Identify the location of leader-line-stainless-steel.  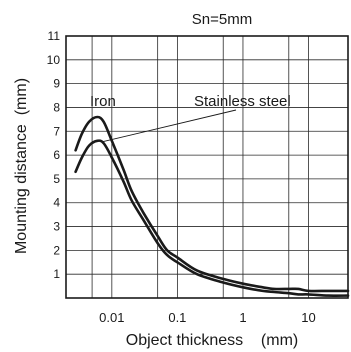
(169, 126).